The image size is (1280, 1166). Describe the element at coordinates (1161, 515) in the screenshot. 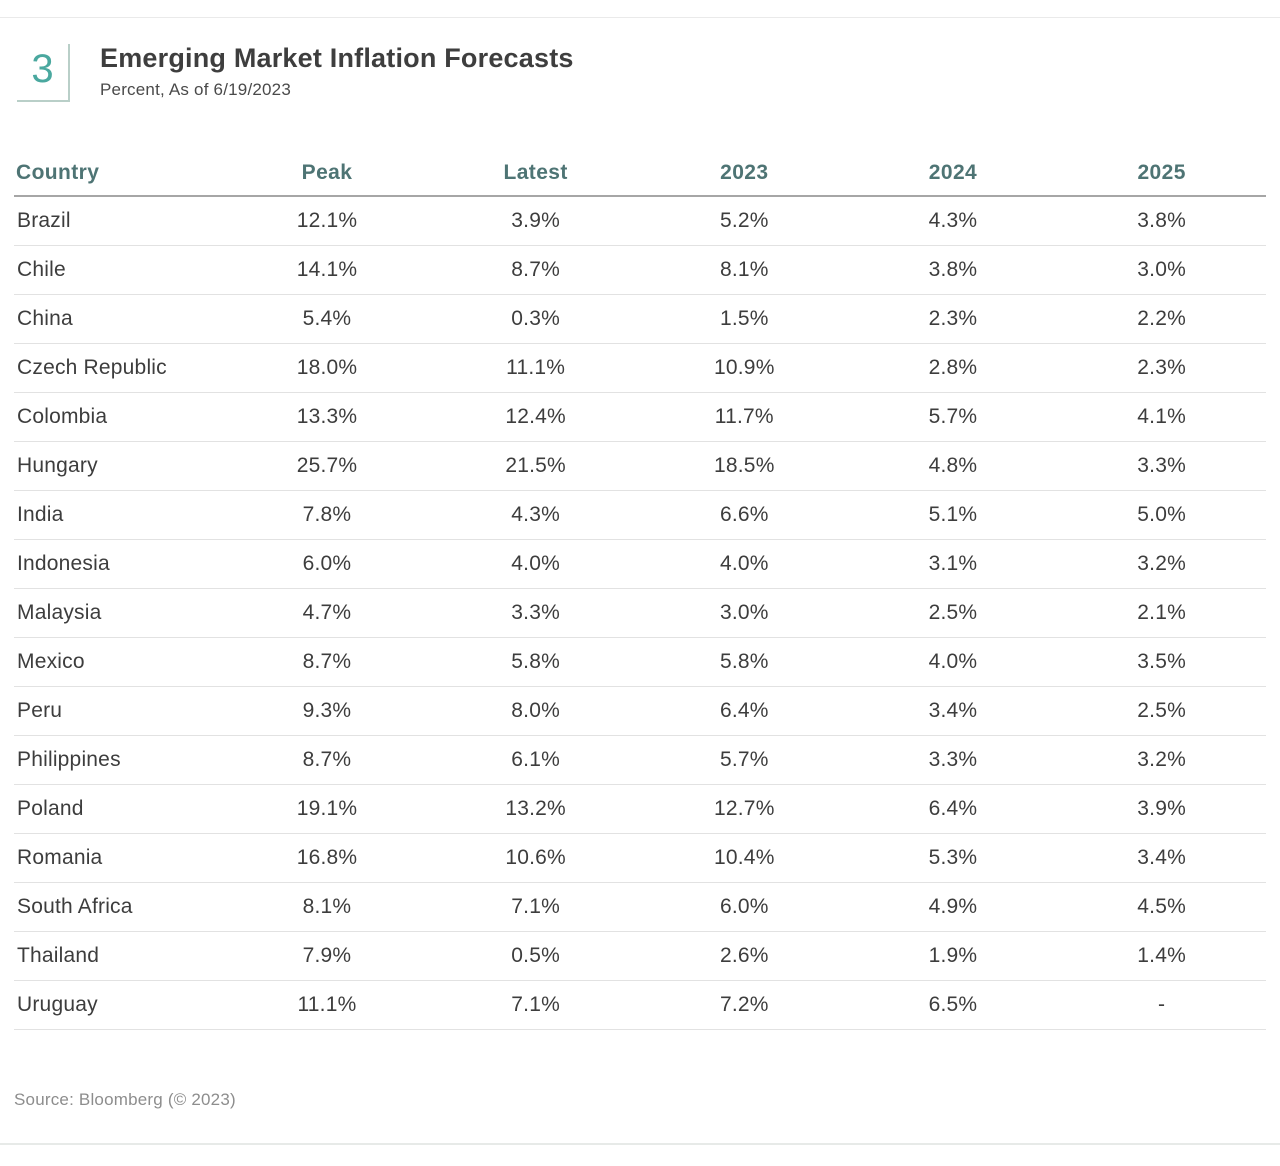

I see `value-cell: 5.0%` at that location.